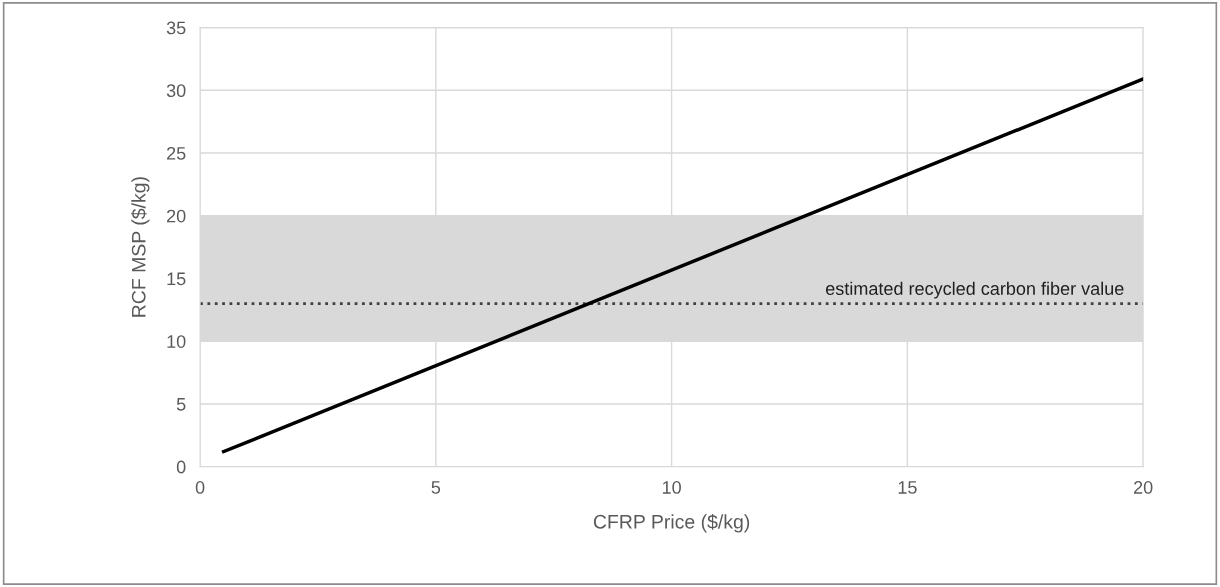 Image resolution: width=1220 pixels, height=587 pixels. Describe the element at coordinates (907, 487) in the screenshot. I see `x-tick-label: 15` at that location.